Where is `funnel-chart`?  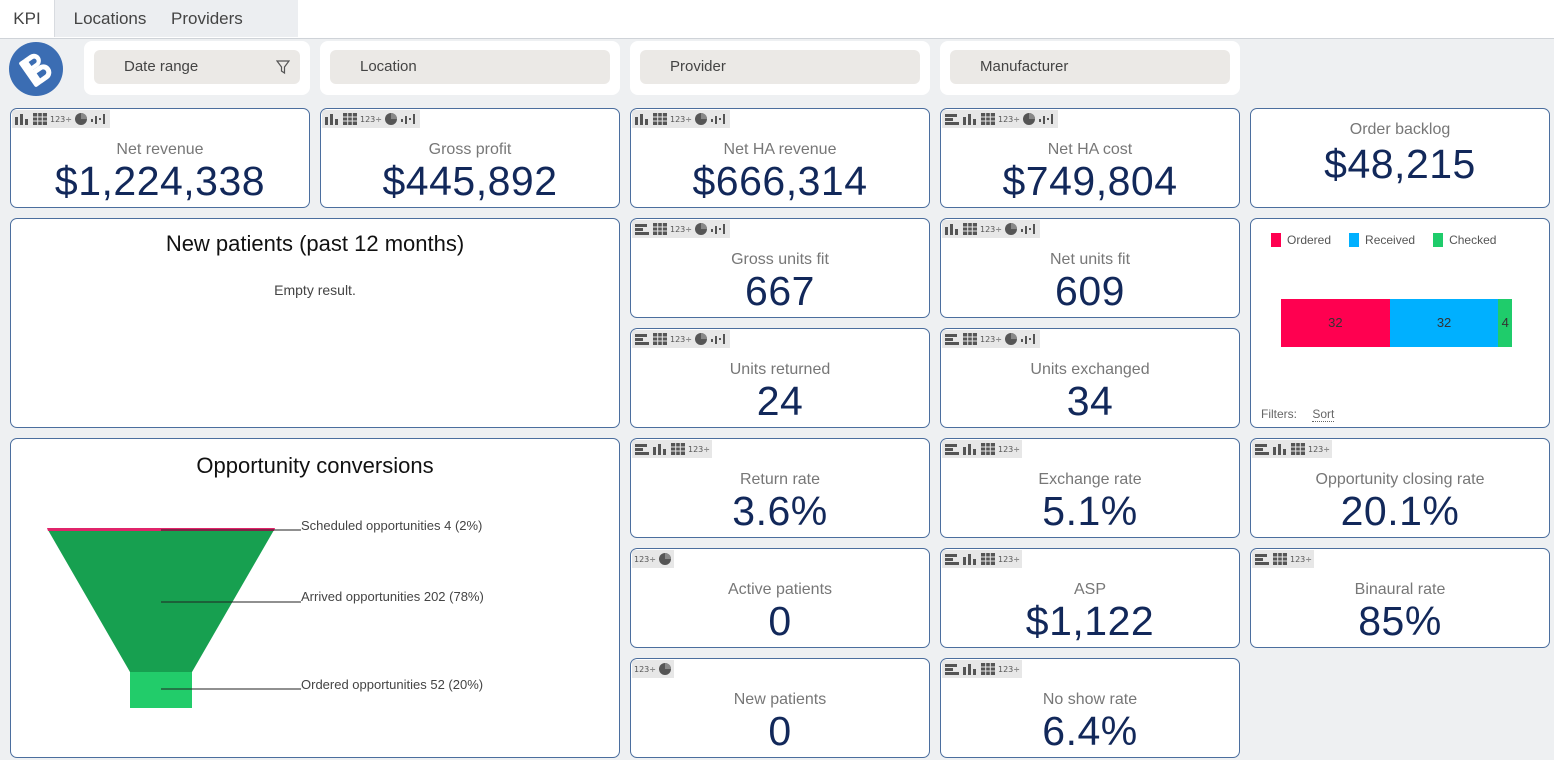
funnel-chart is located at coordinates (174, 618).